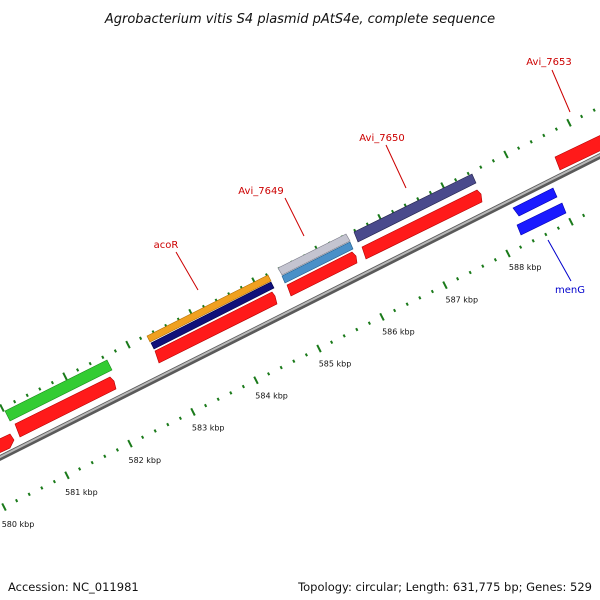  Describe the element at coordinates (260, 191) in the screenshot. I see `label-Avi_7649: Avi_7649` at that location.